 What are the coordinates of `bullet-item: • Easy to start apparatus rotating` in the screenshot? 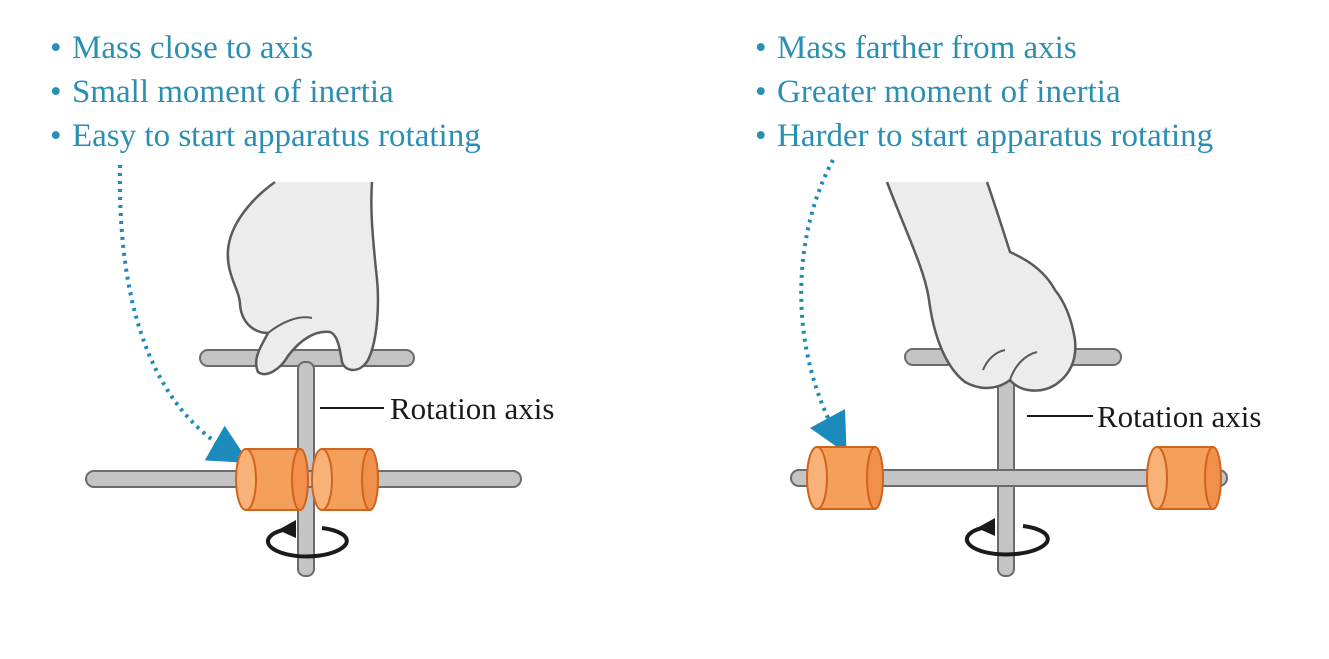 It's located at (265, 136).